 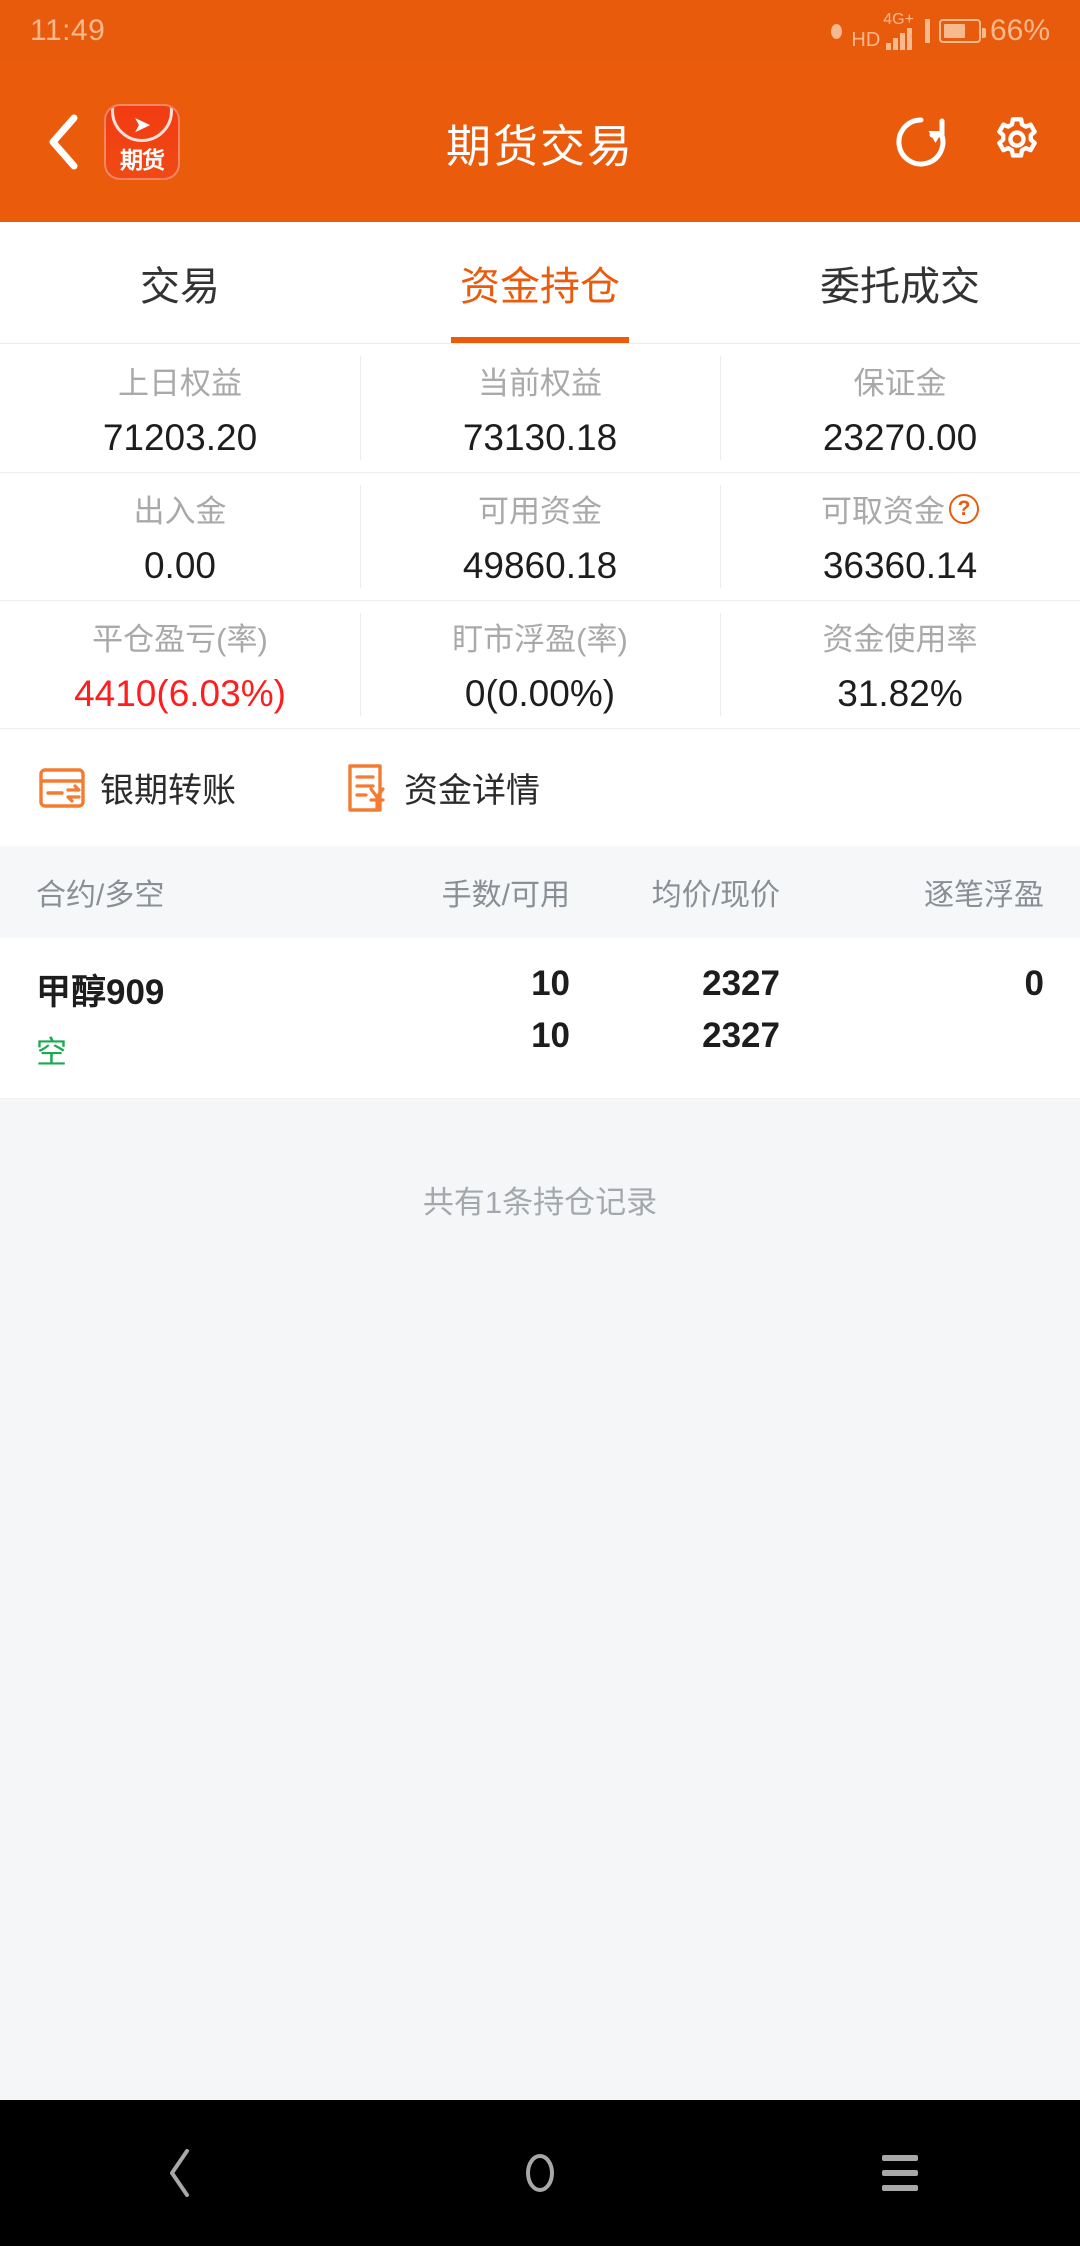 I want to click on lots-value: 10, so click(x=550, y=983).